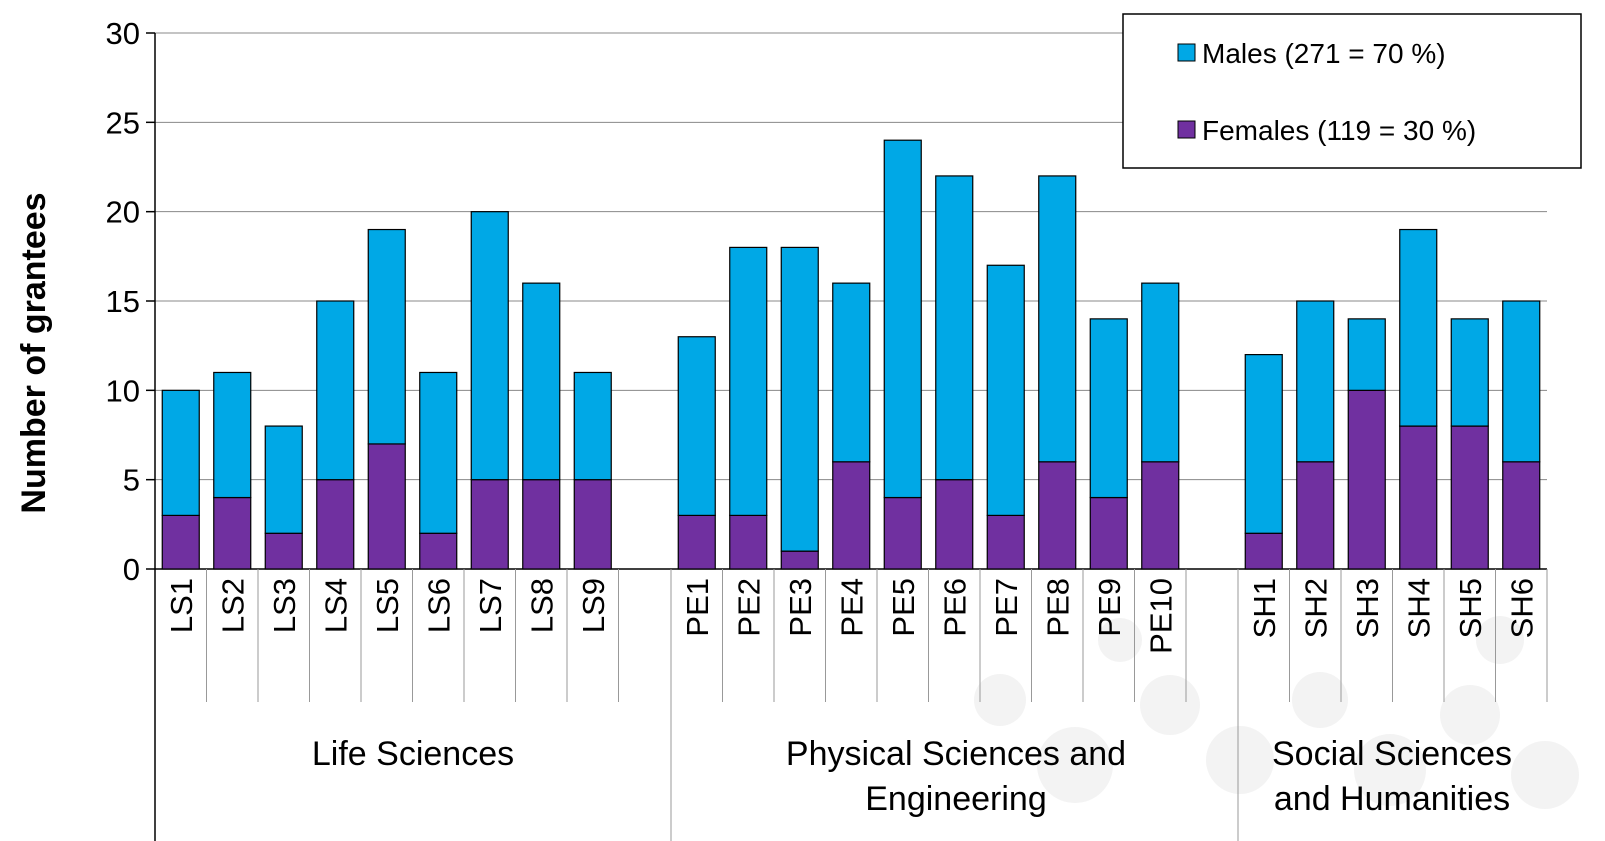  Describe the element at coordinates (438, 551) in the screenshot. I see `bar-females-ls6` at that location.